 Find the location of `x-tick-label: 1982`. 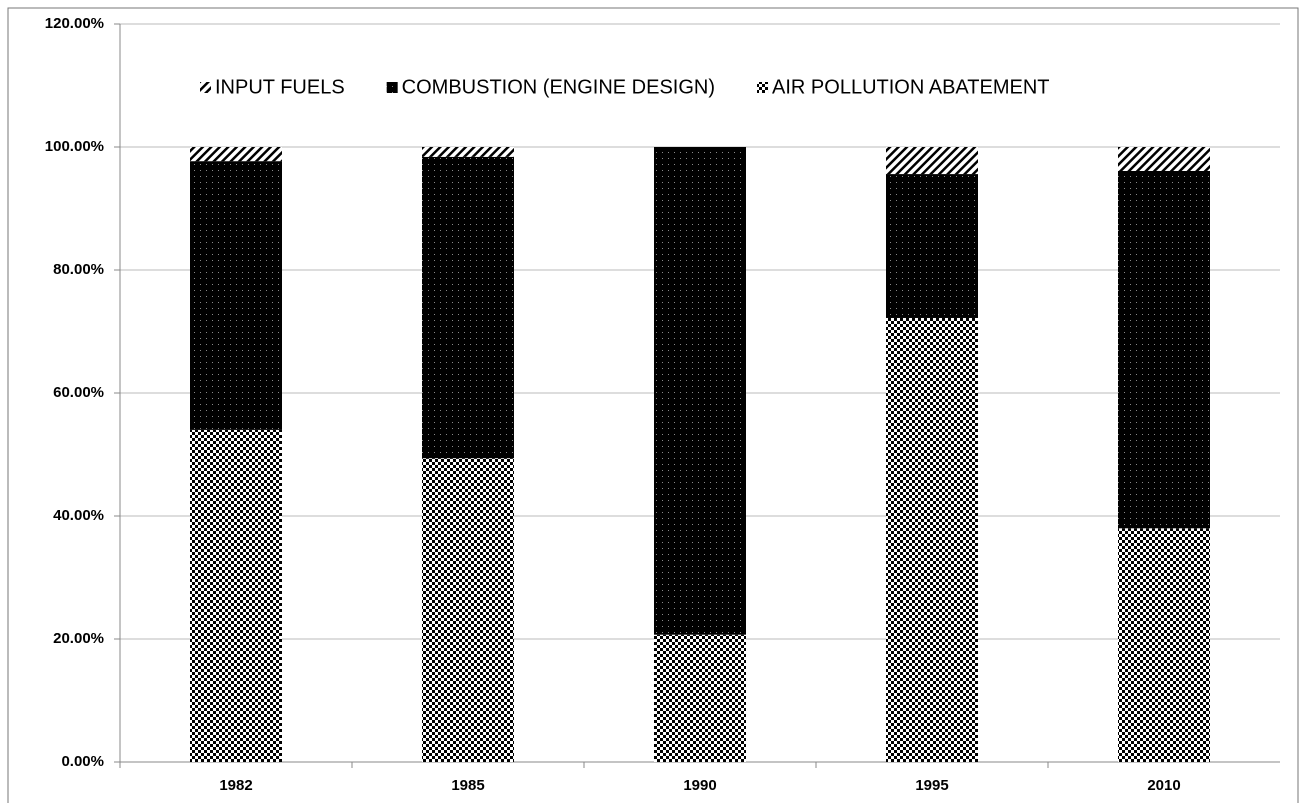

x-tick-label: 1982 is located at coordinates (235, 785).